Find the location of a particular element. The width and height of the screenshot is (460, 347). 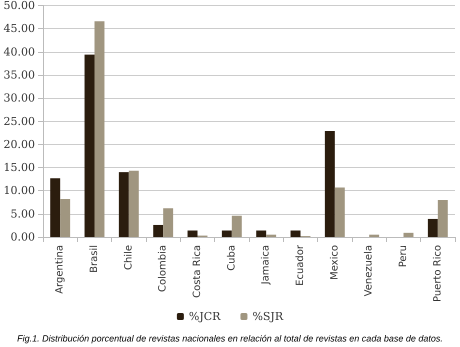

x-tick-label: Ecuador is located at coordinates (300, 265).